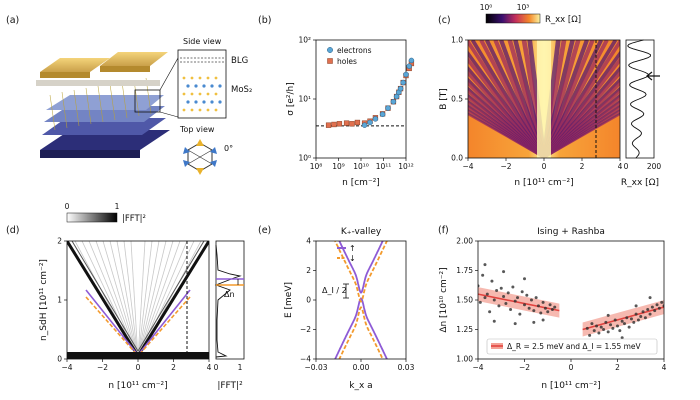  I want to click on panel-d-xtick-label: −2, so click(102, 367).